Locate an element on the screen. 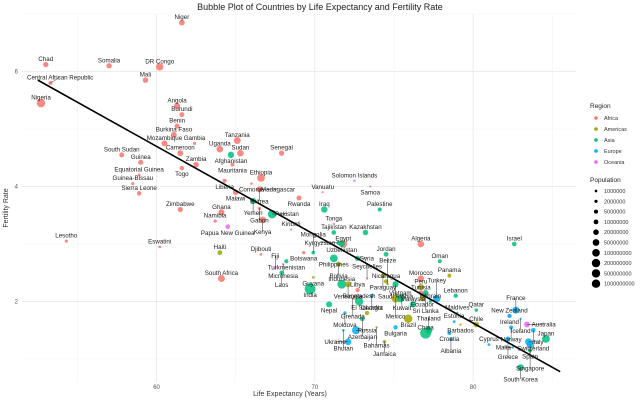  legend-population-label: 500000000 is located at coordinates (618, 274).